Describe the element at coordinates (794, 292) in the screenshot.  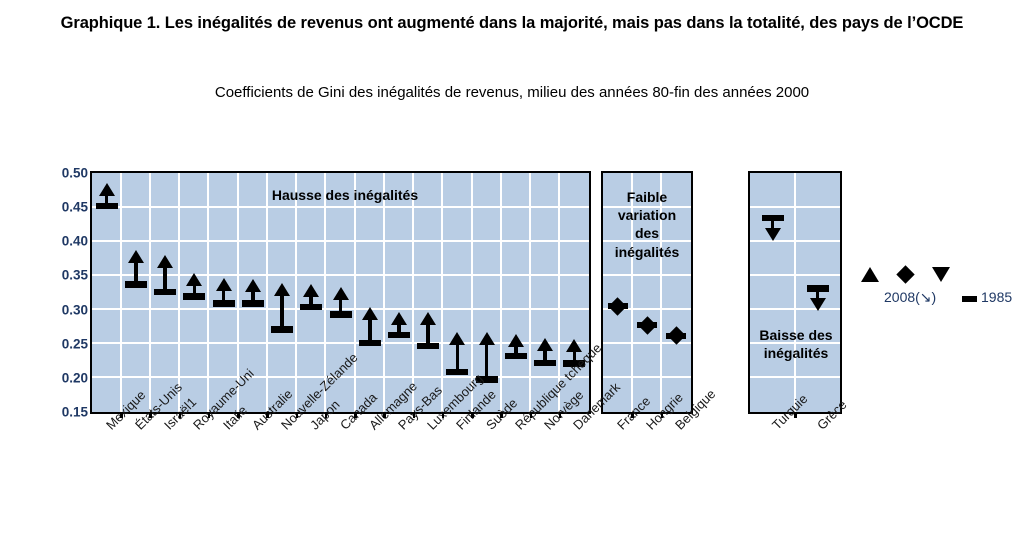
I see `panel-falling-inequality` at that location.